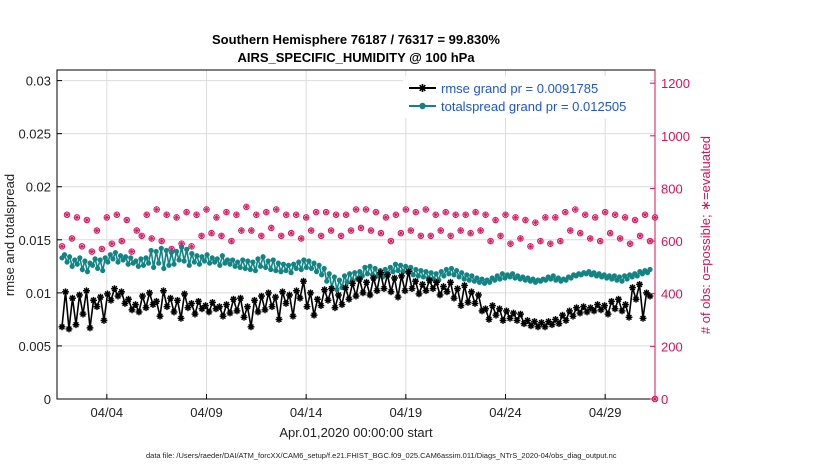 This screenshot has height=470, width=830. What do you see at coordinates (9, 235) in the screenshot?
I see `y-axis-label: rmse and totalspread` at bounding box center [9, 235].